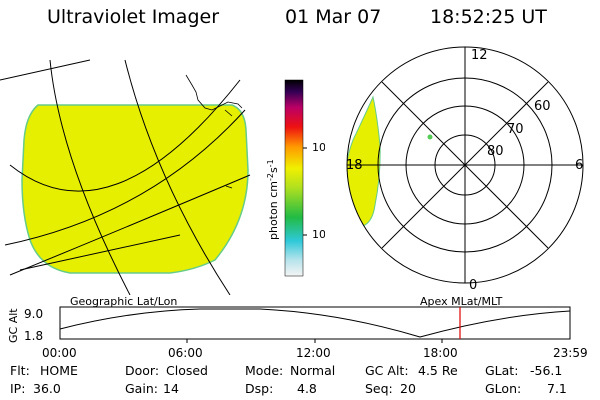 This screenshot has width=600, height=400. What do you see at coordinates (461, 301) in the screenshot?
I see `apex-panel-label: Apex MLat/MLT` at bounding box center [461, 301].